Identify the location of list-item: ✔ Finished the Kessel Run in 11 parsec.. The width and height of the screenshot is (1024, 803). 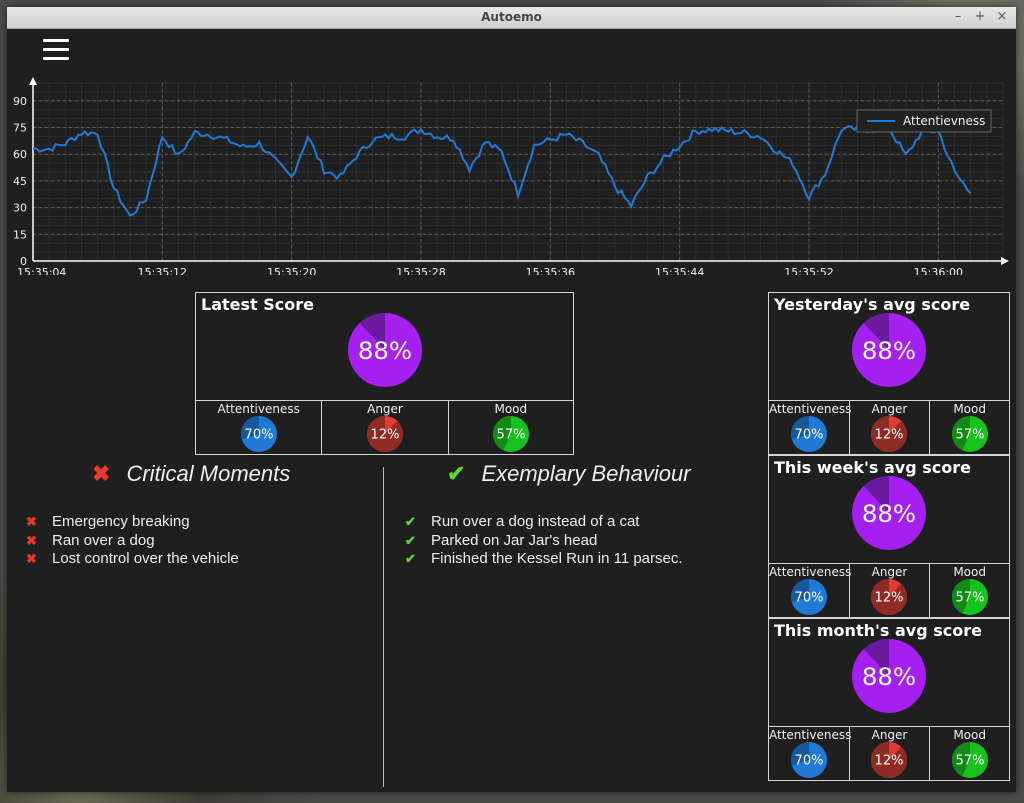
(544, 559).